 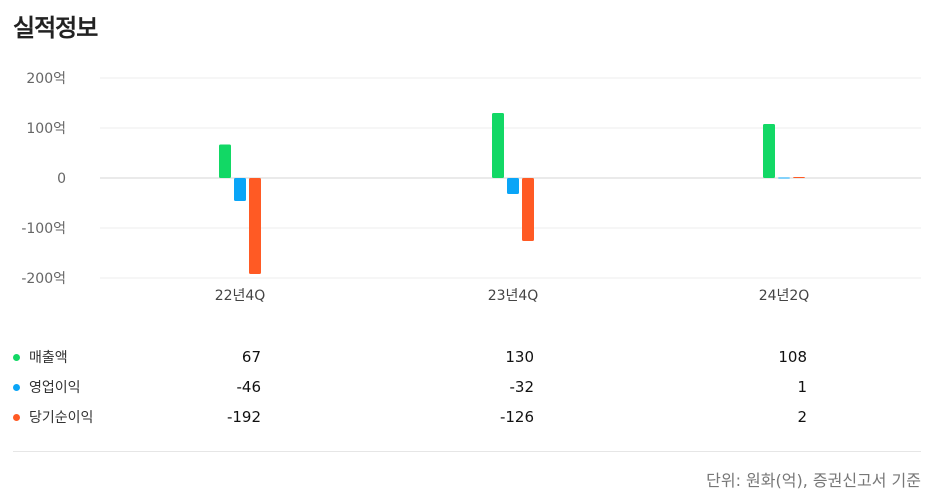 I want to click on row-label-text: 영업이익, so click(x=55, y=388).